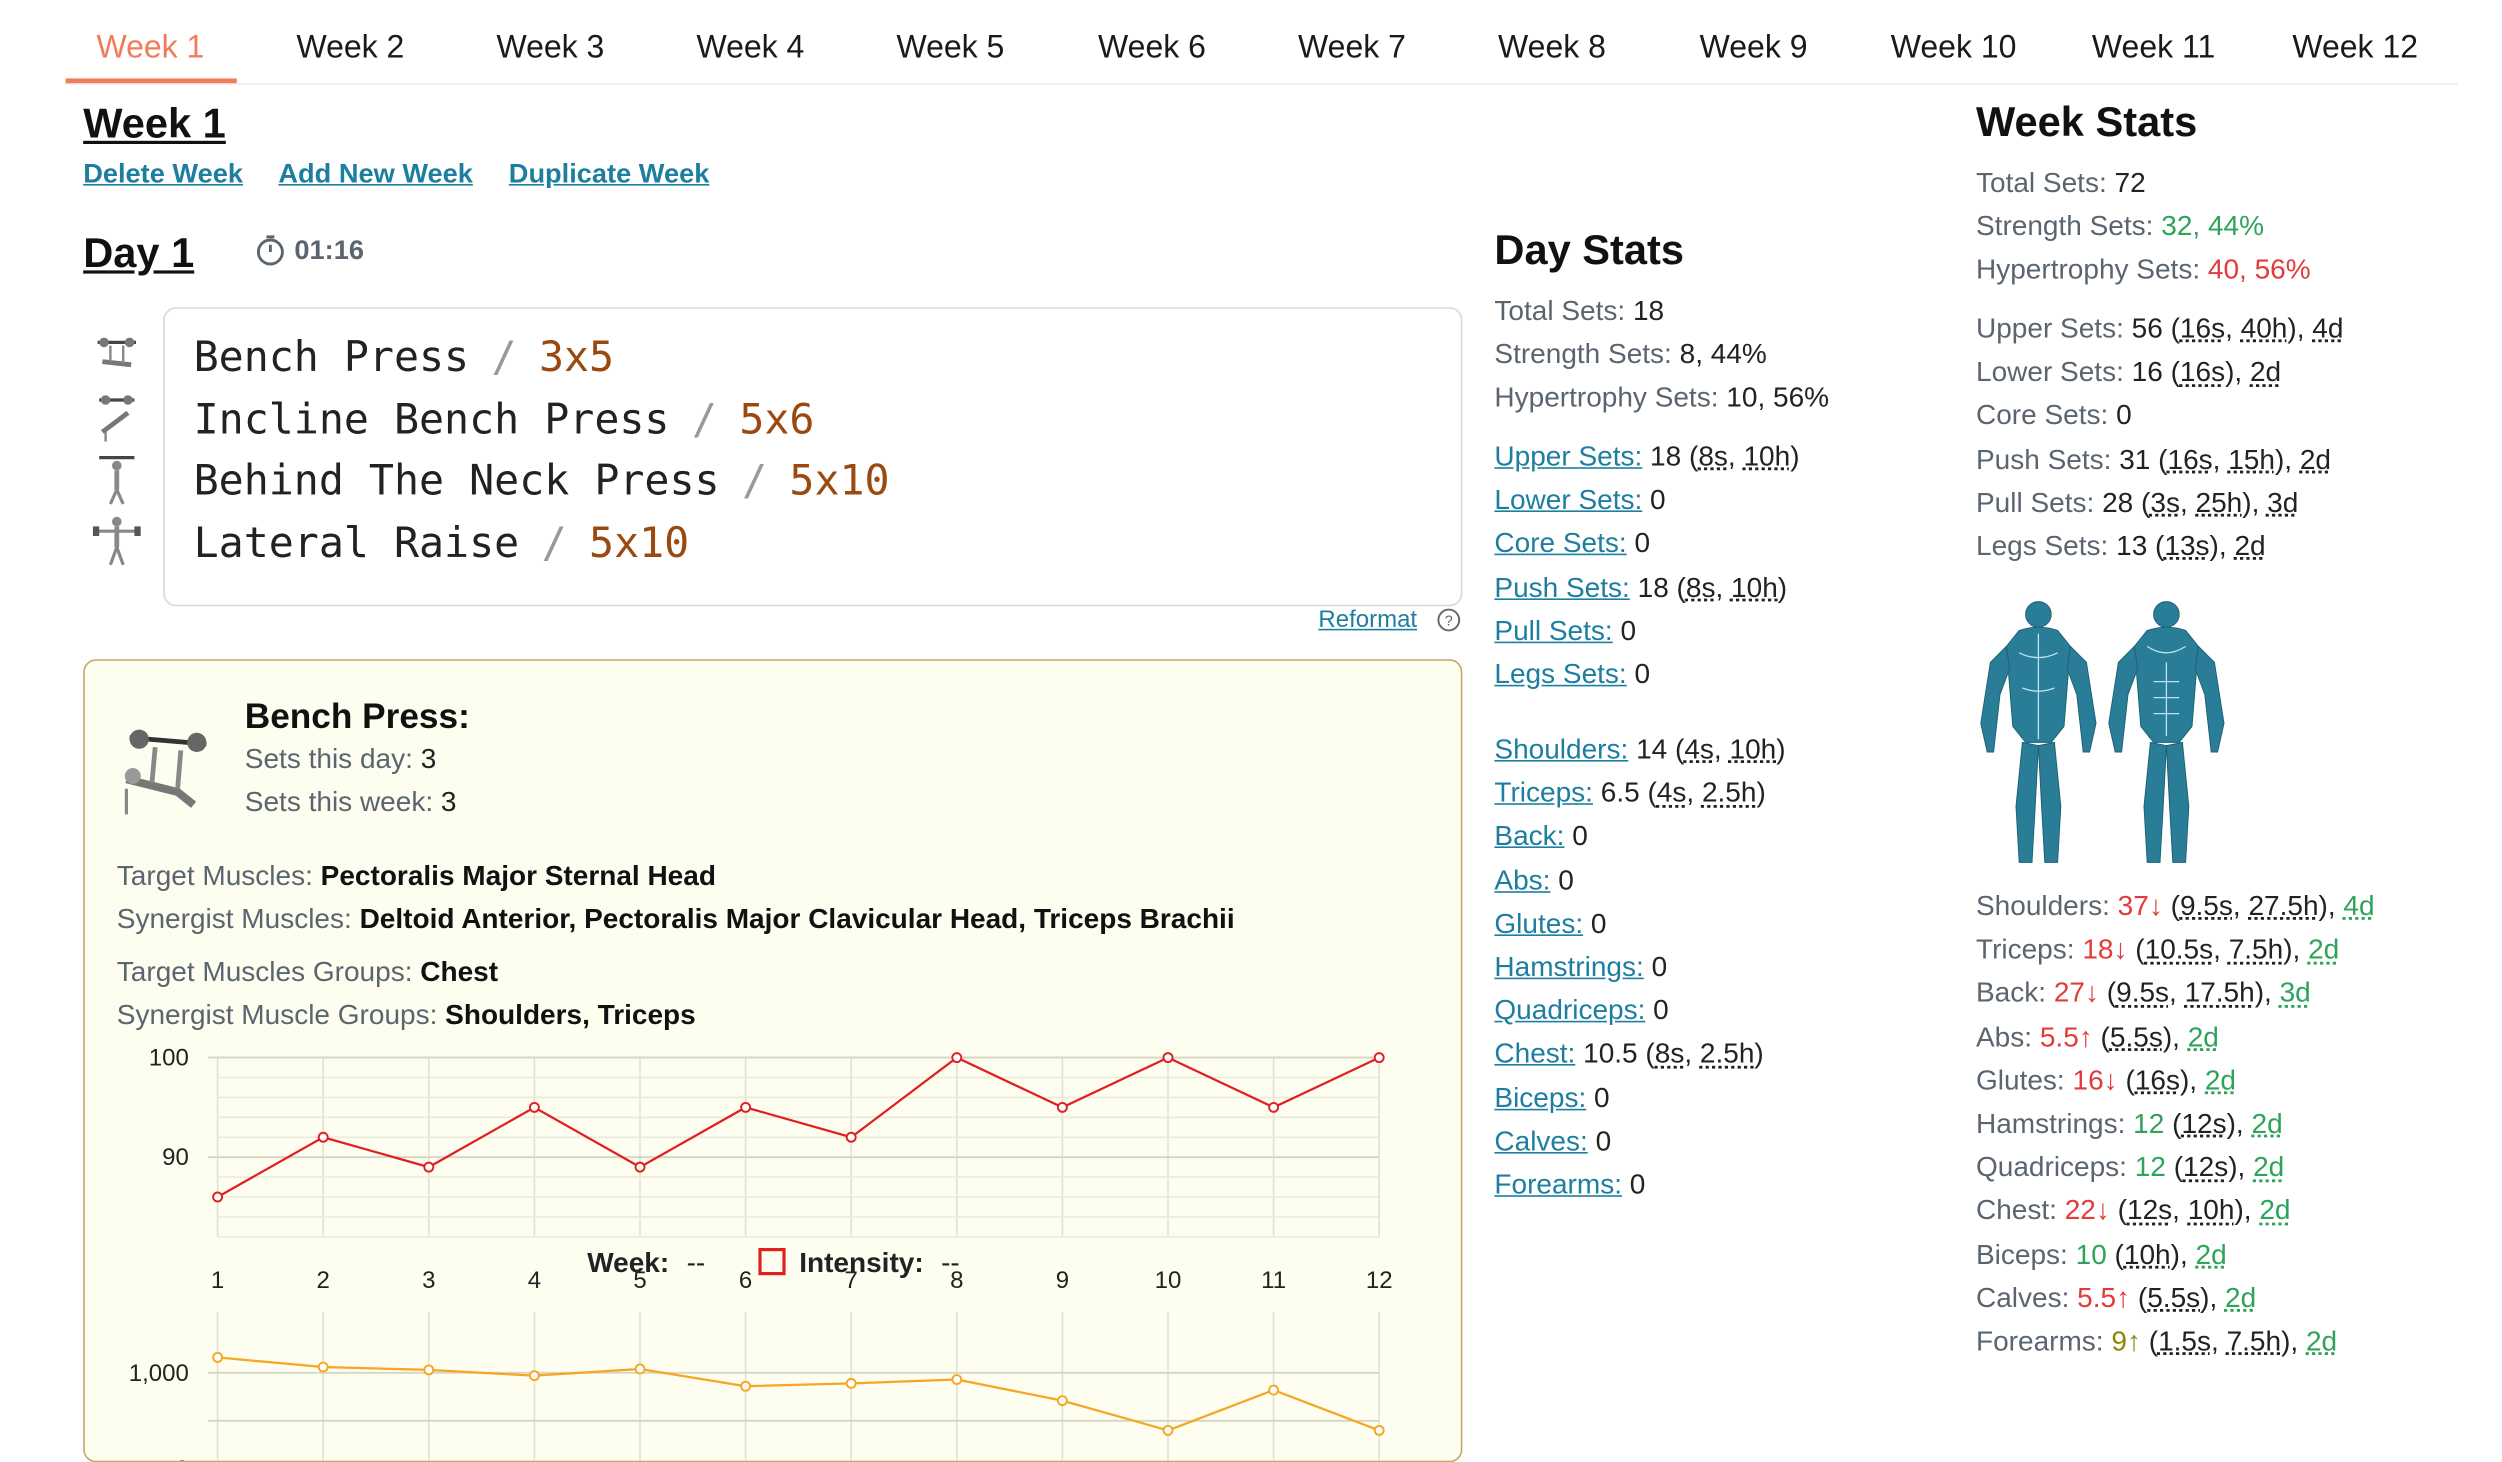 The height and width of the screenshot is (1462, 2502). I want to click on reformat-link: Reformat, so click(1368, 620).